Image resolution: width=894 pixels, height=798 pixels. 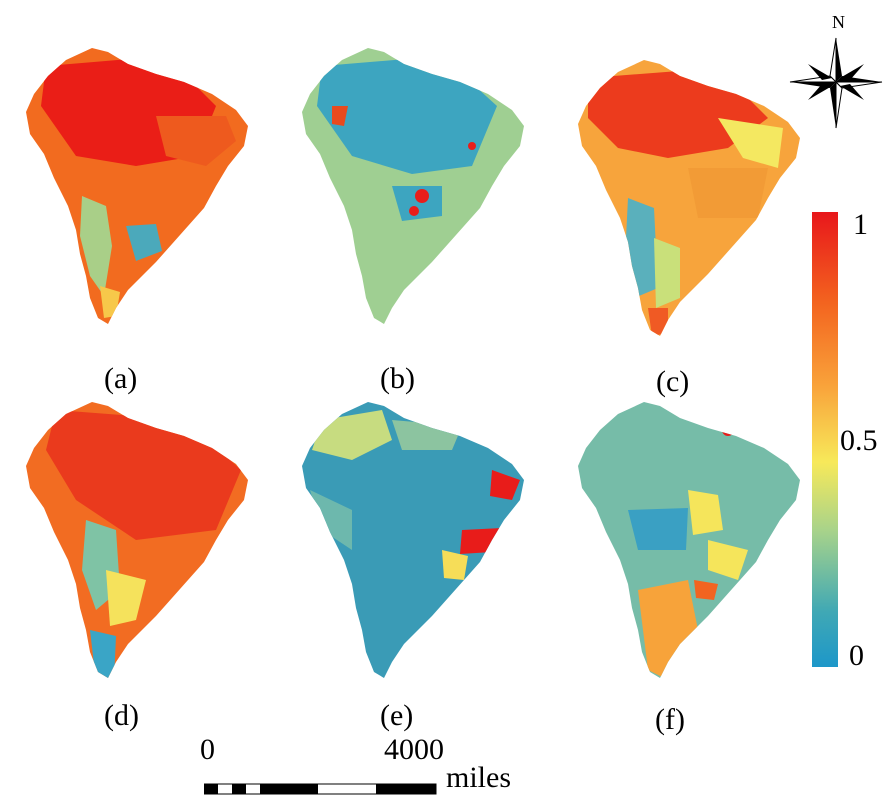 I want to click on colorbar-min-label: 0, so click(x=856, y=655).